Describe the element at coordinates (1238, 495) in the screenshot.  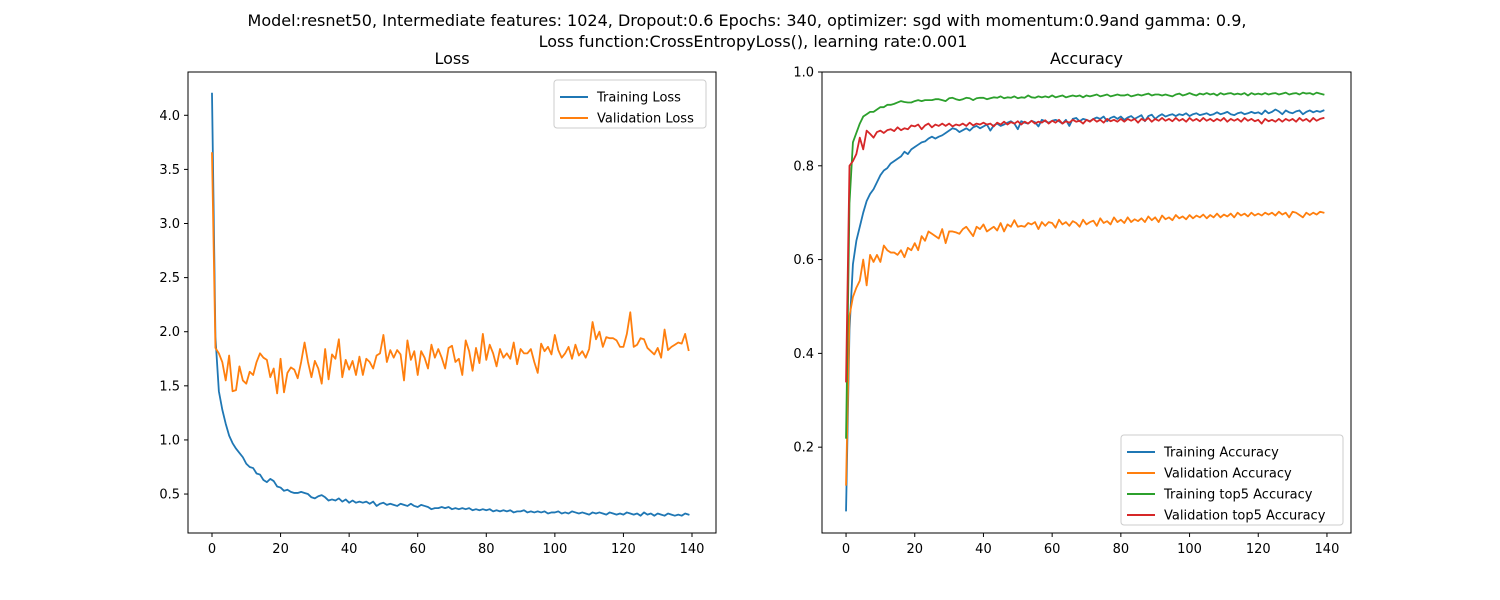
I see `legend-label: Training top5 Accuracy` at that location.